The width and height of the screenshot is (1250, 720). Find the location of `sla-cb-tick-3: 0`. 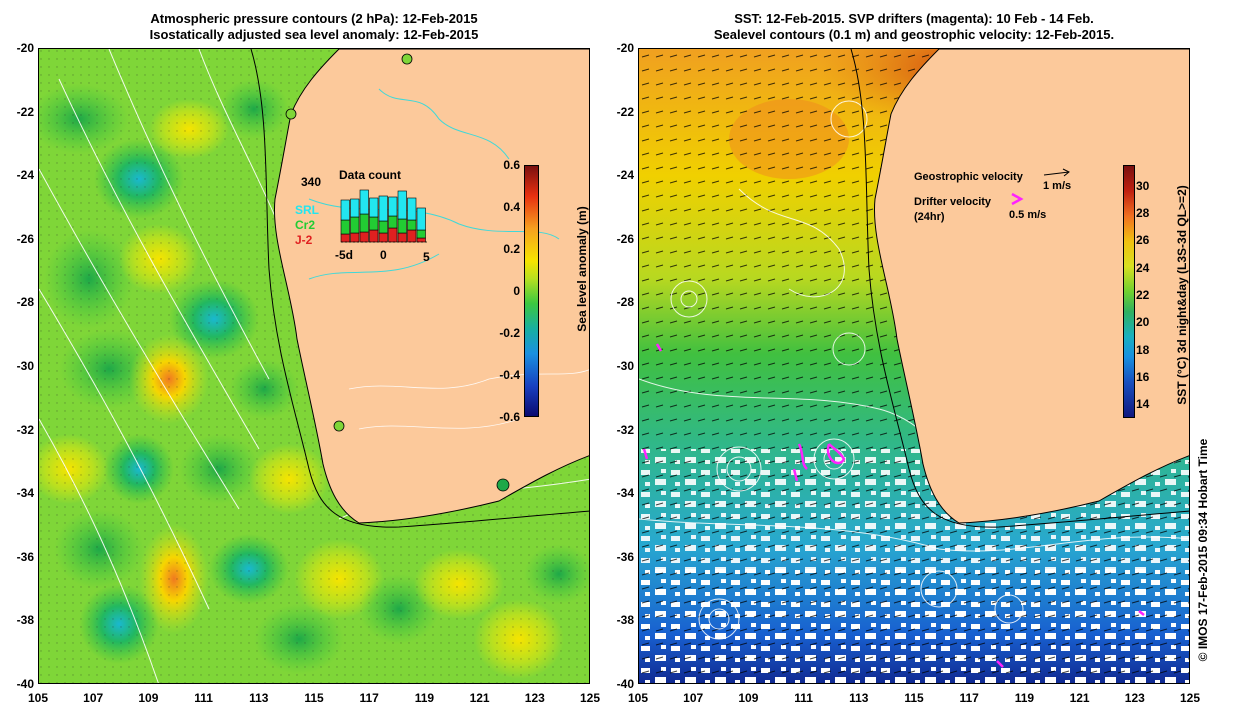

sla-cb-tick-3: 0 is located at coordinates (516, 291).